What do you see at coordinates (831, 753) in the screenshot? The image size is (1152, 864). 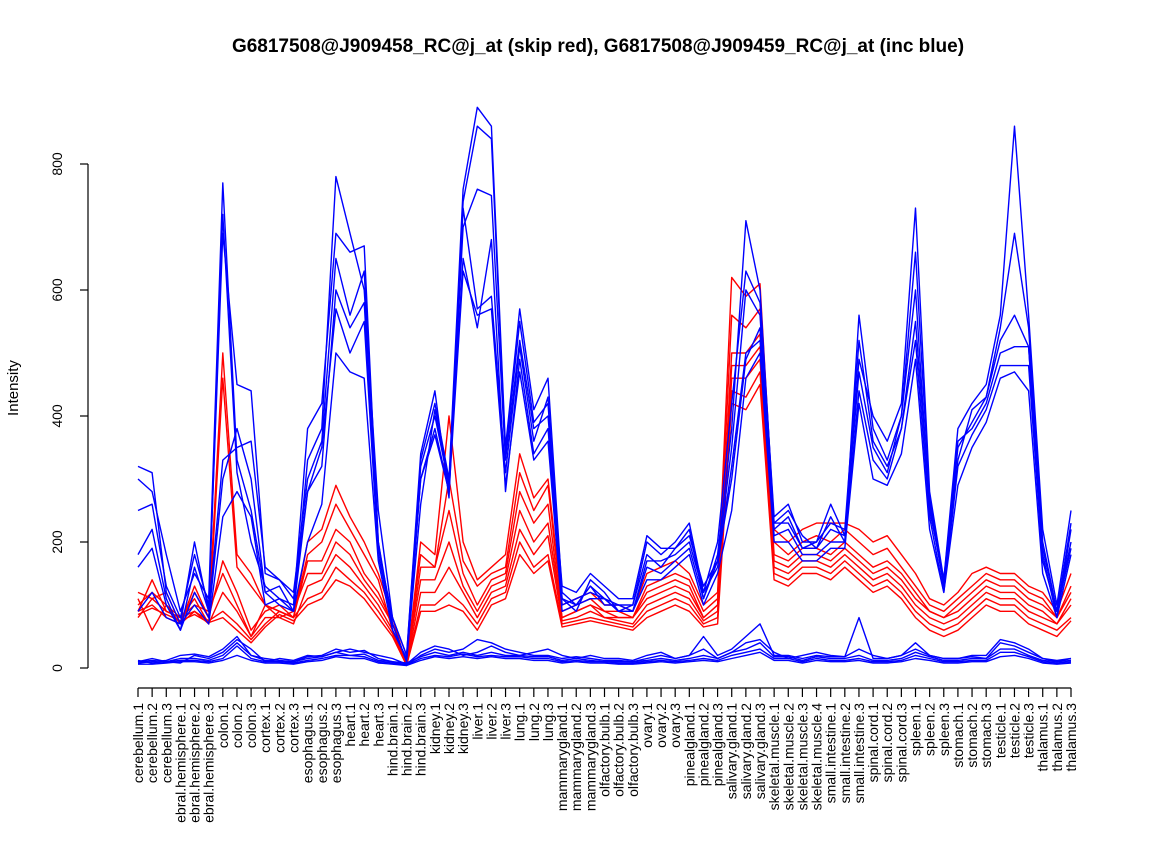 I see `x-tick-label: small.intestine.1` at bounding box center [831, 753].